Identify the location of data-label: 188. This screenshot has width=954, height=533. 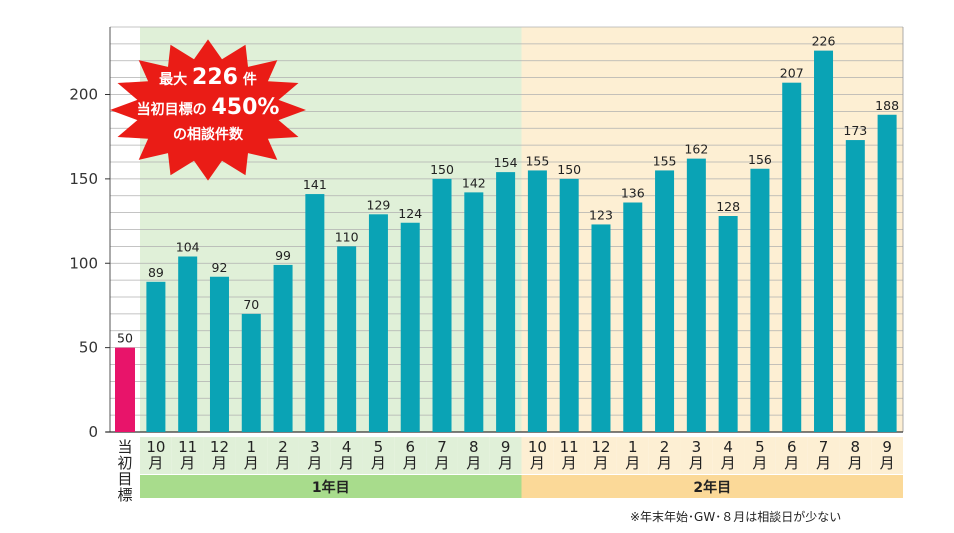
(887, 105).